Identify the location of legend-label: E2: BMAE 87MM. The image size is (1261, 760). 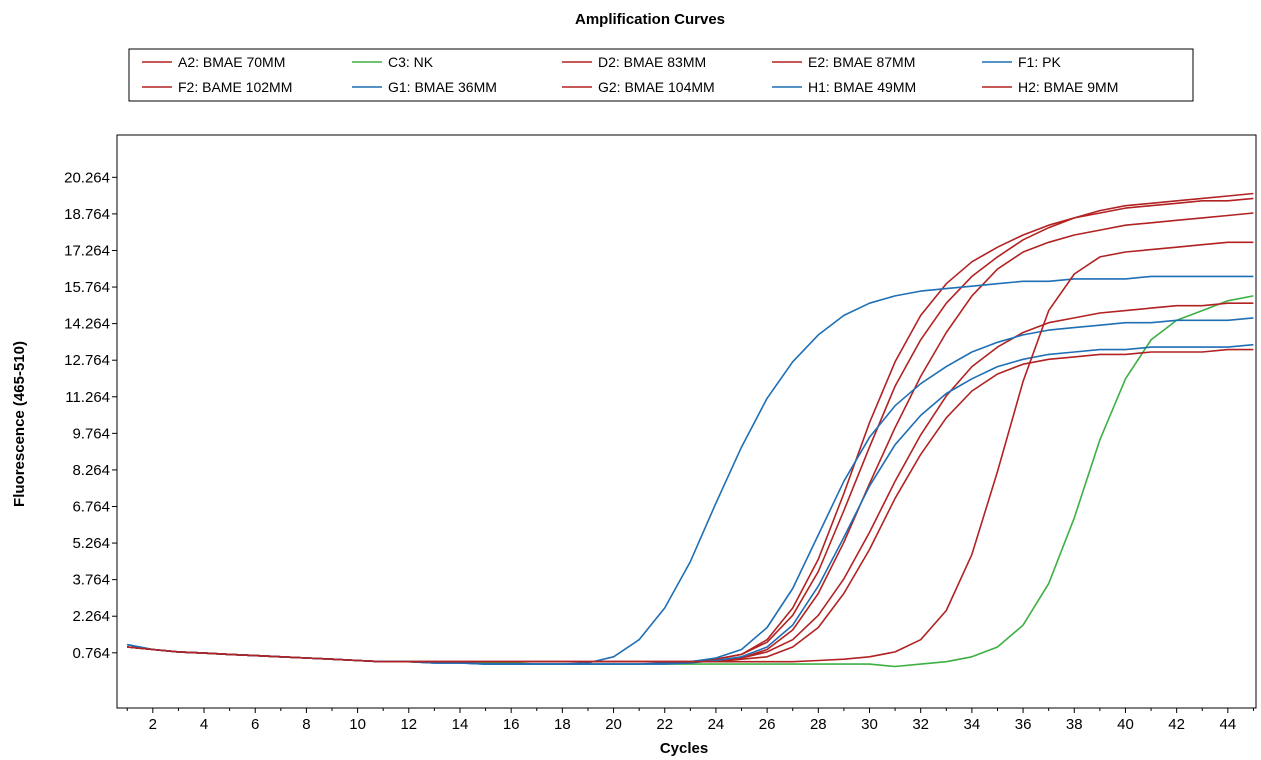
(861, 62).